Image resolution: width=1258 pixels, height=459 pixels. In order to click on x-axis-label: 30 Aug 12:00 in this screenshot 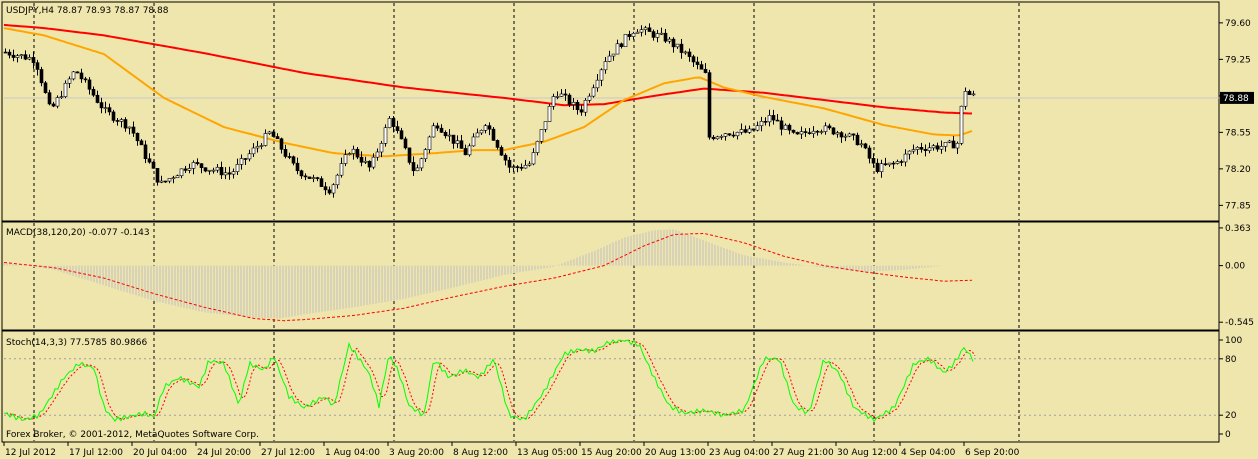, I will do `click(867, 453)`.